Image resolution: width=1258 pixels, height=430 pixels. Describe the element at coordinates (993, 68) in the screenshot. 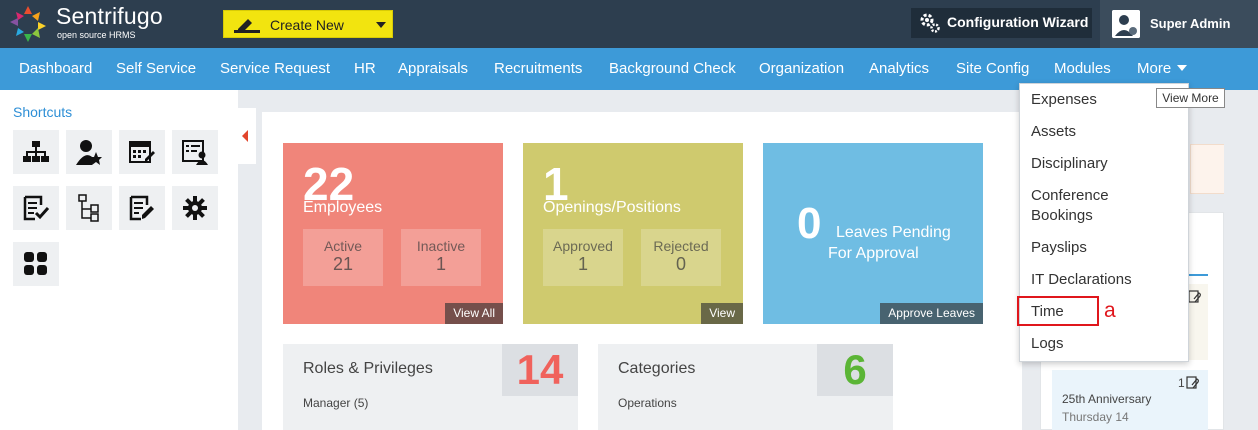

I see `nav-site-config: Site Config` at that location.